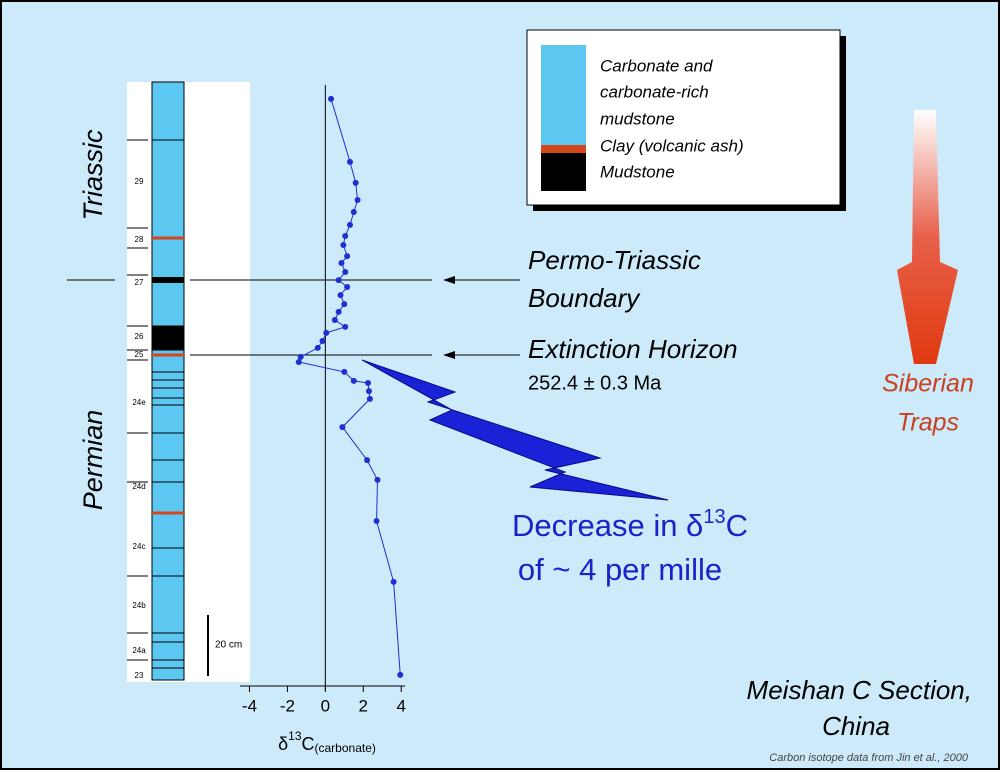 The image size is (1000, 775). What do you see at coordinates (139, 675) in the screenshot?
I see `bed-label: 23` at bounding box center [139, 675].